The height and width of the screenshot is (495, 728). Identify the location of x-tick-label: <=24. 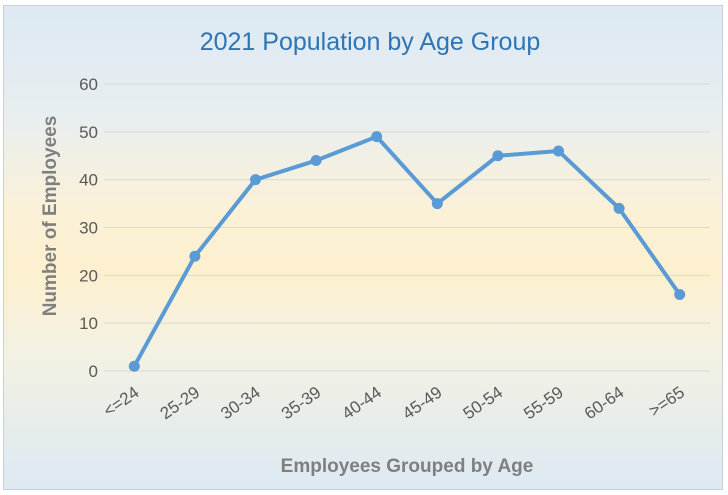
(121, 402).